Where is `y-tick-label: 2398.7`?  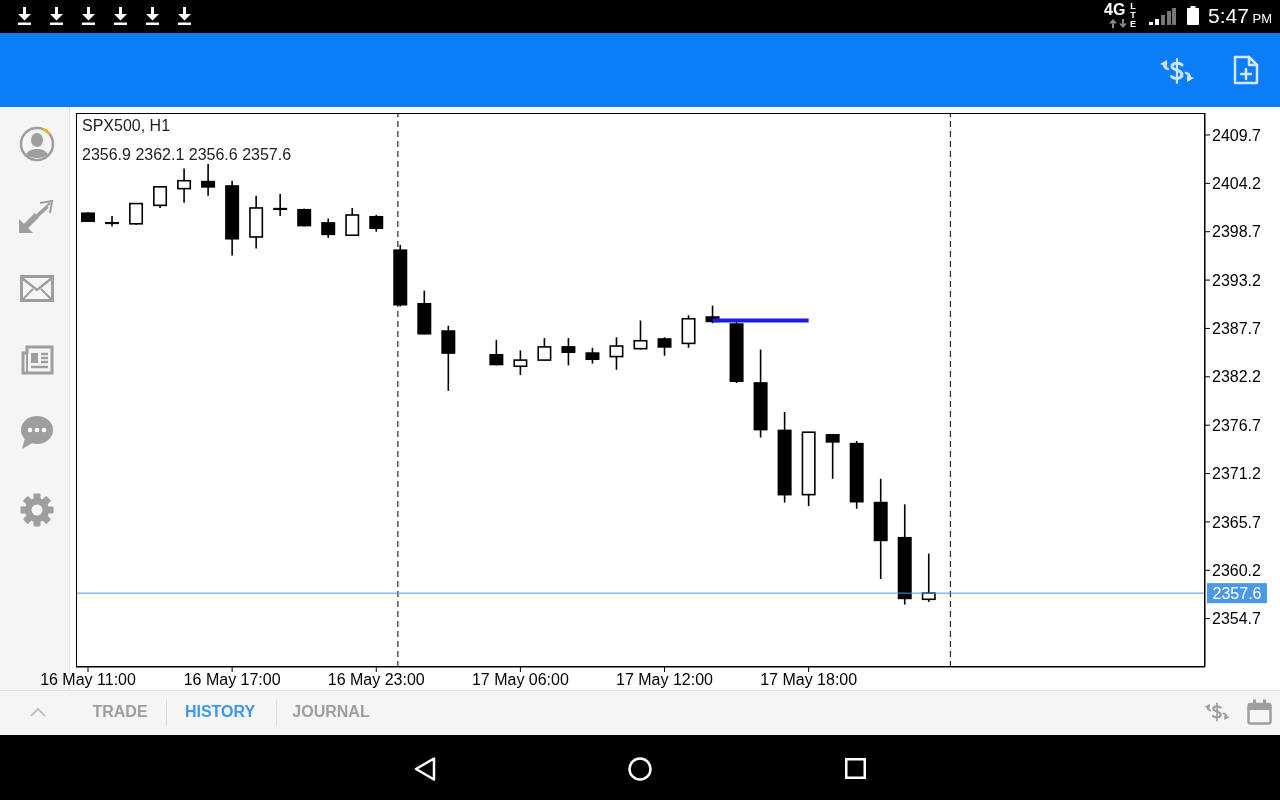 y-tick-label: 2398.7 is located at coordinates (1237, 232).